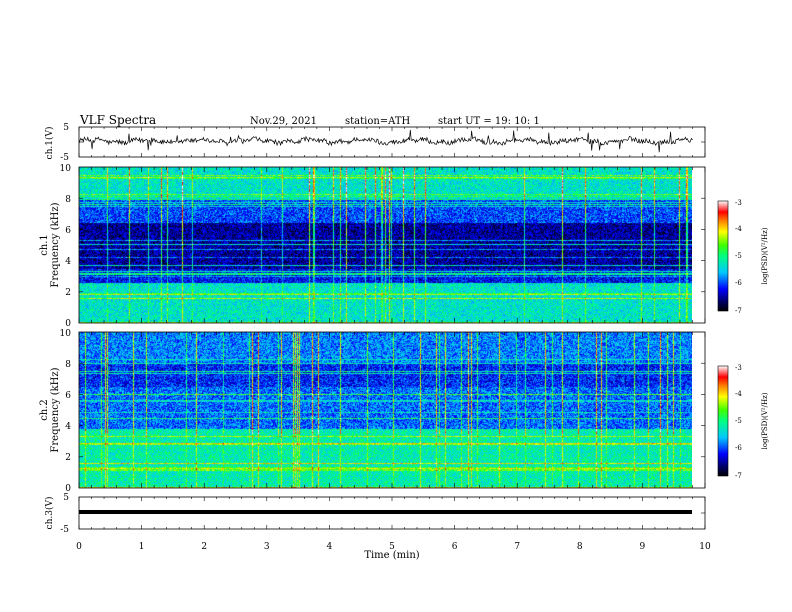 Image resolution: width=792 pixels, height=612 pixels. I want to click on time-axis-tick-label: 9, so click(643, 547).